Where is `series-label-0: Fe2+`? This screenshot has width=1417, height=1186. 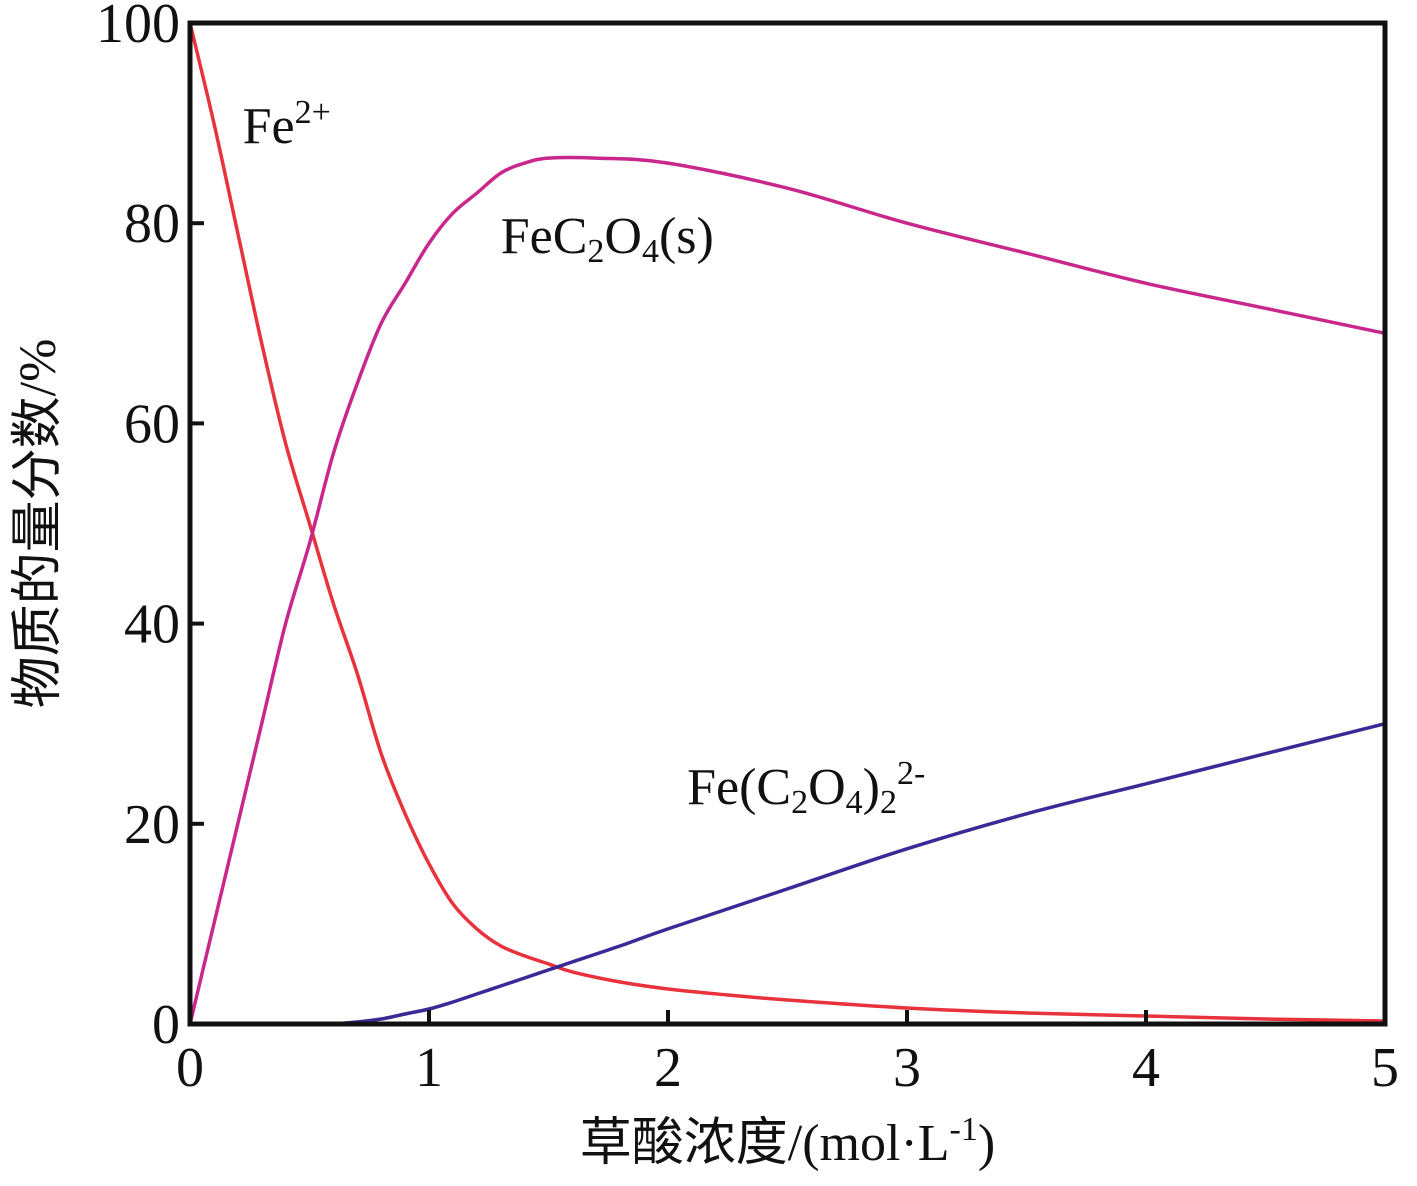 series-label-0: Fe2+ is located at coordinates (287, 124).